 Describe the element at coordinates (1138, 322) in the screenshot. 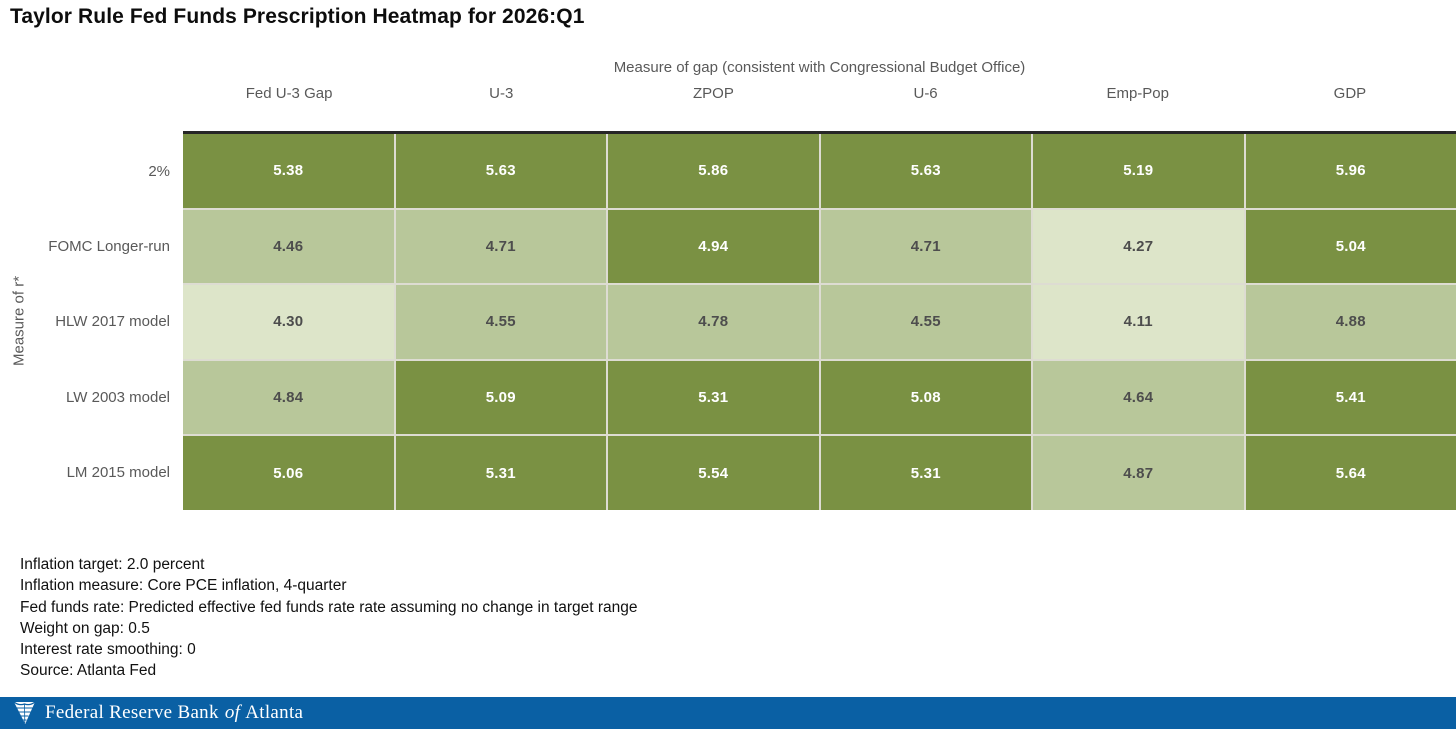

I see `heatmap-cell: 4.11` at that location.